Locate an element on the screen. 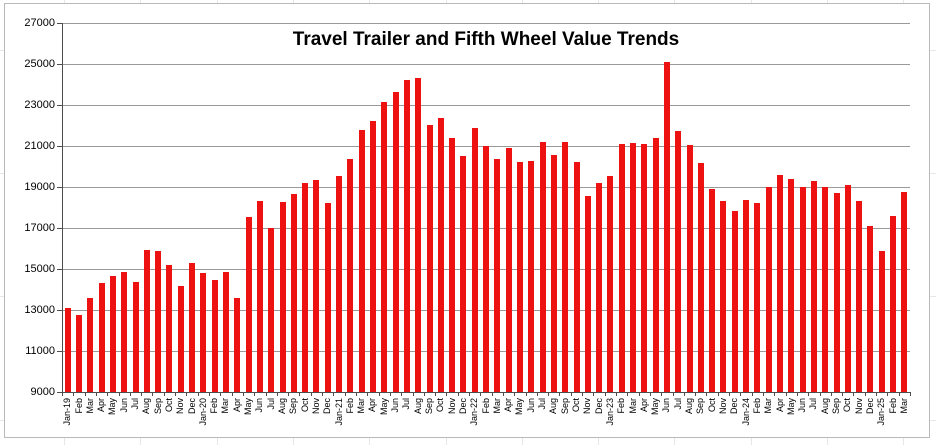 The image size is (936, 445). x-axis-label: Jan-19 is located at coordinates (67, 412).